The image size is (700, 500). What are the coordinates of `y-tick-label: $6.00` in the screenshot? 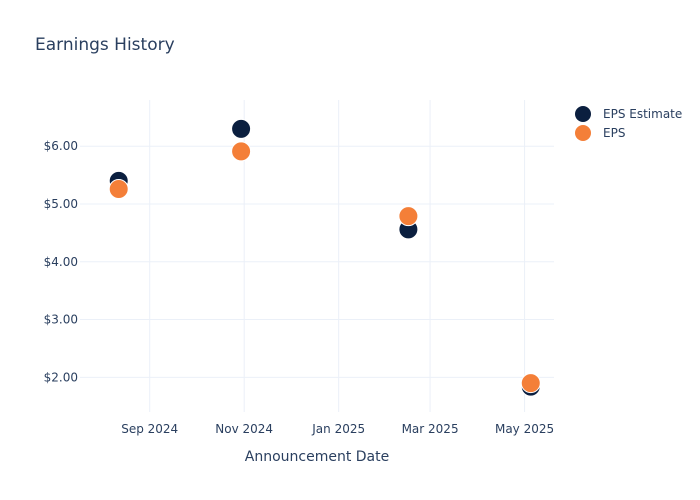 It's located at (61, 146).